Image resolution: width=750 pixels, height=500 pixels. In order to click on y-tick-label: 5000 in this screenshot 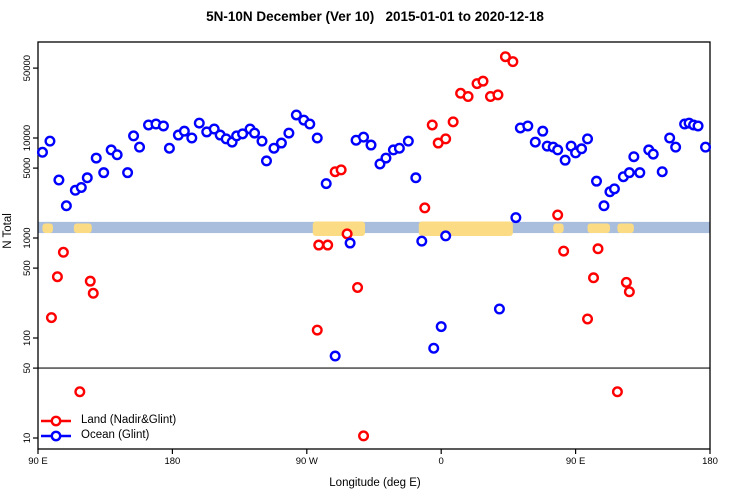, I will do `click(27, 168)`.